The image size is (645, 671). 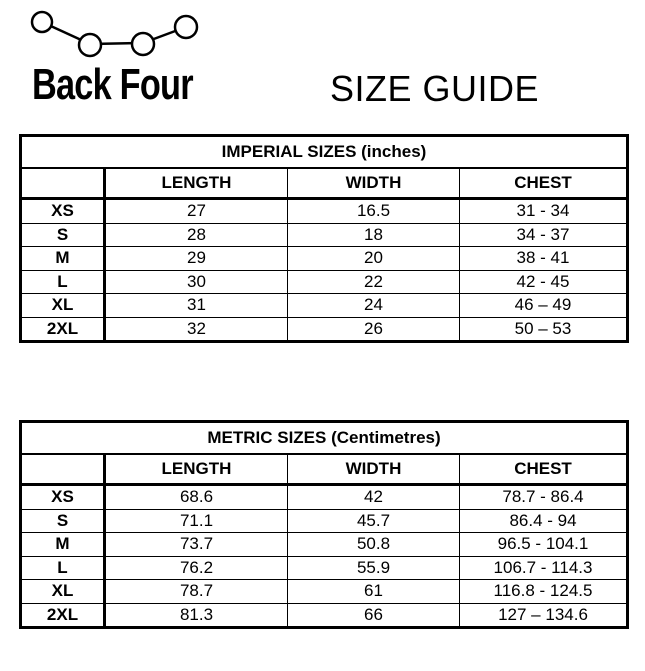 I want to click on table-row: S 71.1 45.7 86.4 - 94, so click(x=324, y=520).